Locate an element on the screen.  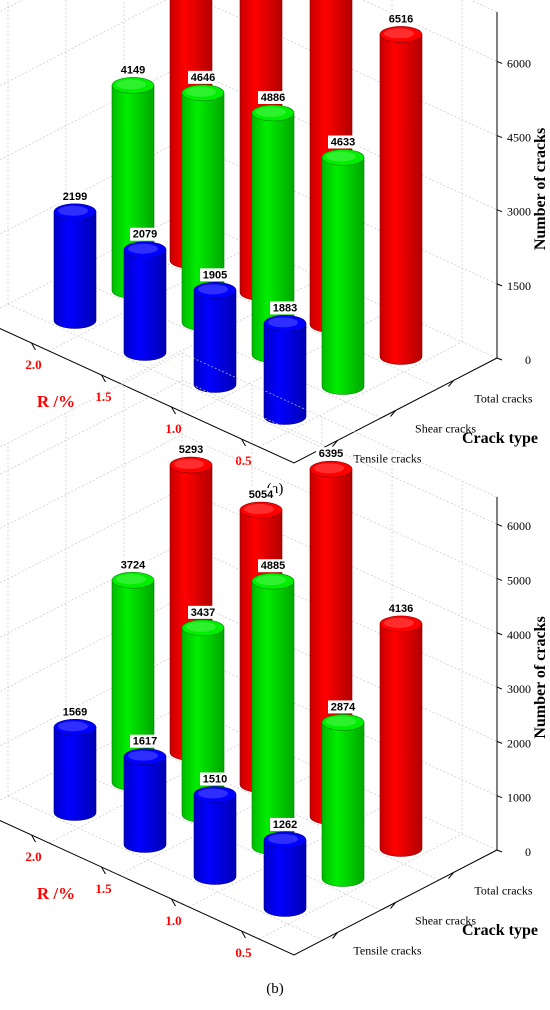
bar: 1905 is located at coordinates (215, 330).